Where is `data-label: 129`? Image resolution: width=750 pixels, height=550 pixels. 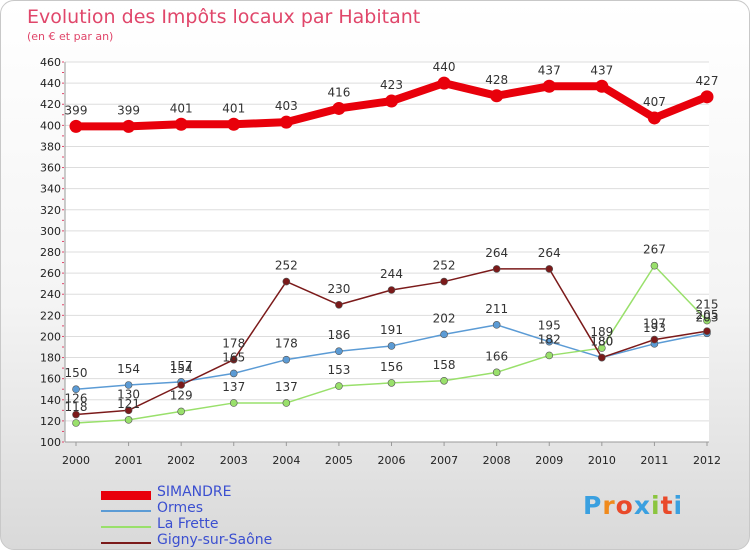 data-label: 129 is located at coordinates (181, 395).